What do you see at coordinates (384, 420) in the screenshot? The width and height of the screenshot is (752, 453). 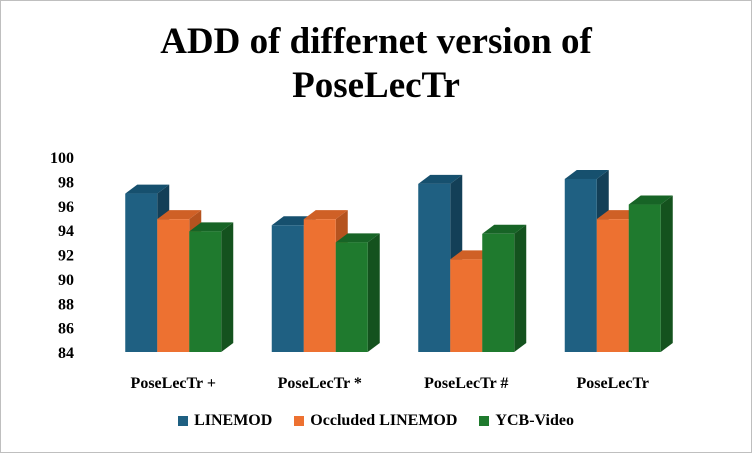 I see `legend-label-occluded-linemod: Occluded LINEMOD` at bounding box center [384, 420].